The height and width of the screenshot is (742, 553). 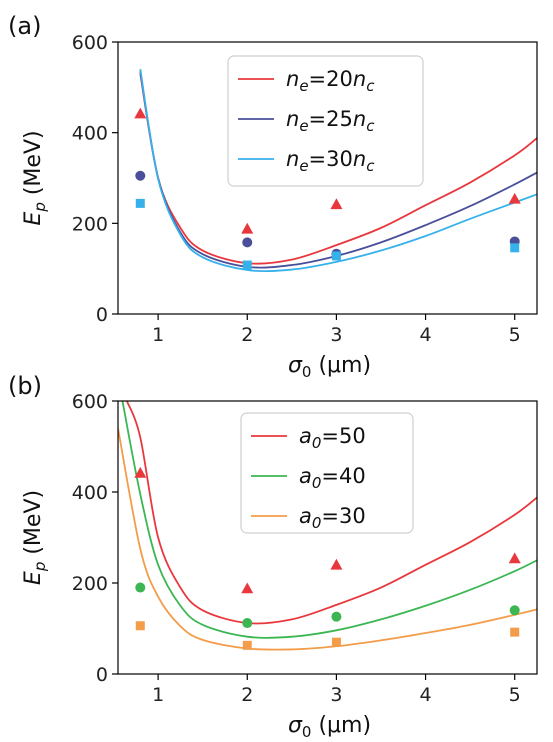 I want to click on legend-label-2: ne=25nc, so click(x=330, y=121).